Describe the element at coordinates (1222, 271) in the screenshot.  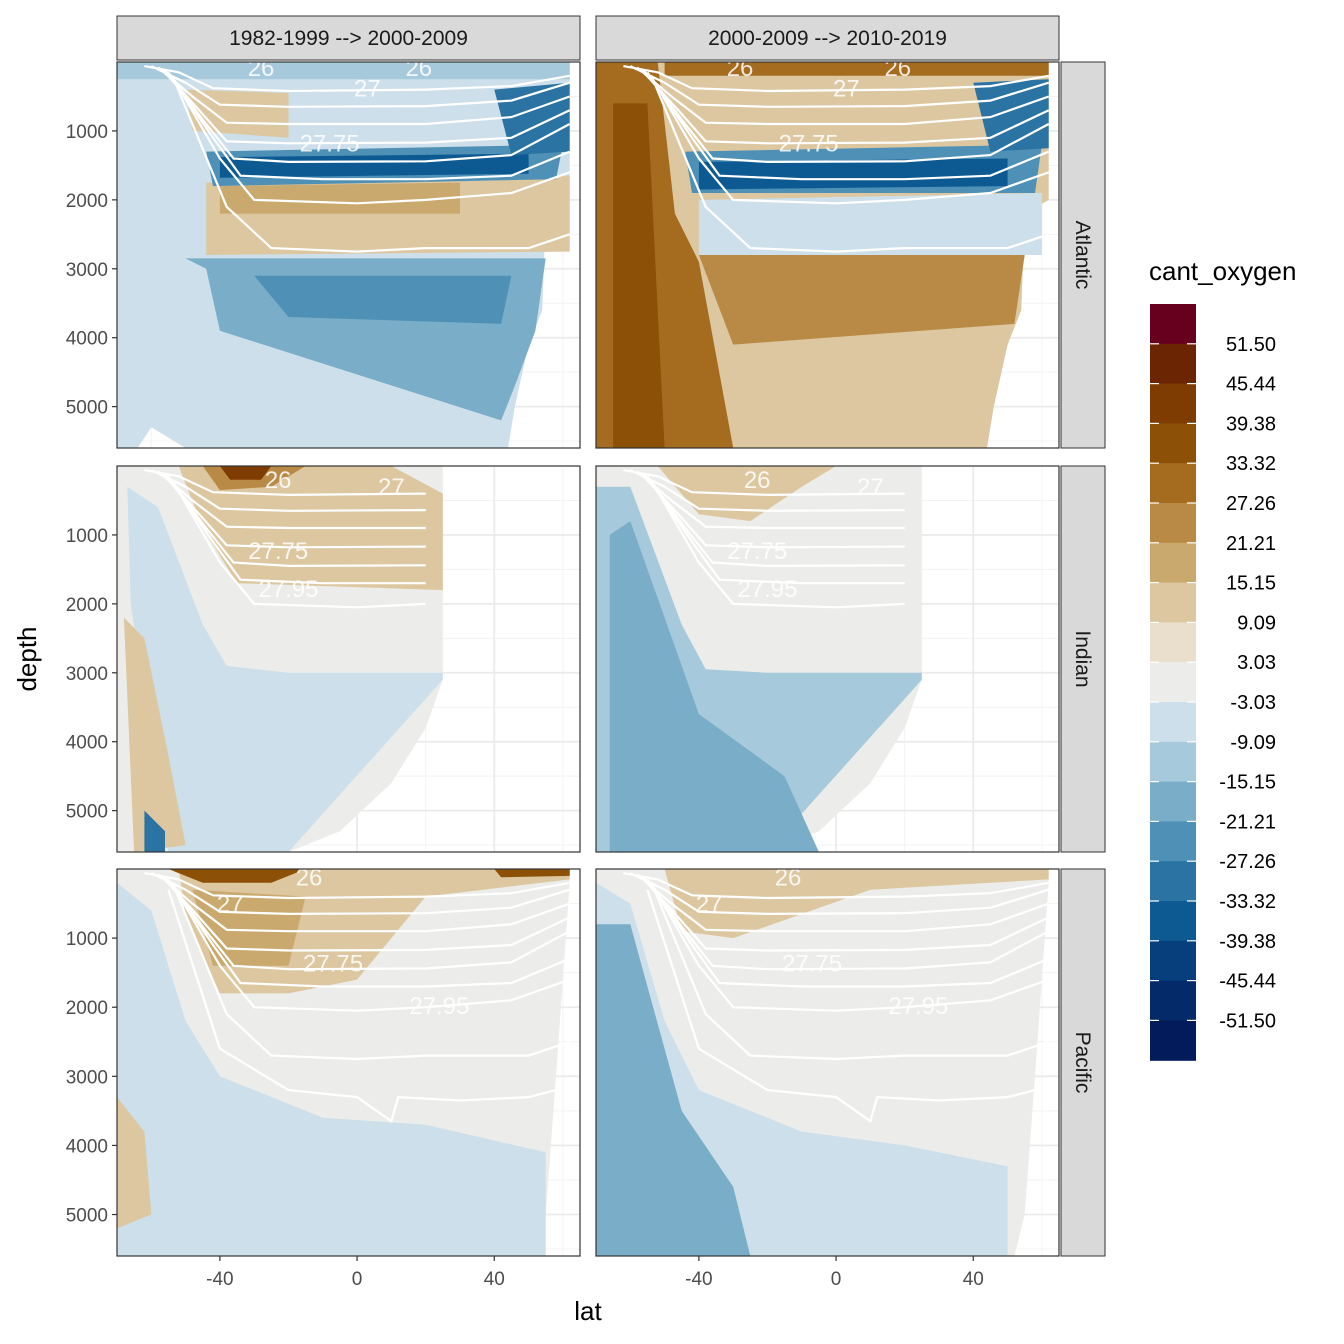
I see `legend-title: cant_oxygen` at that location.